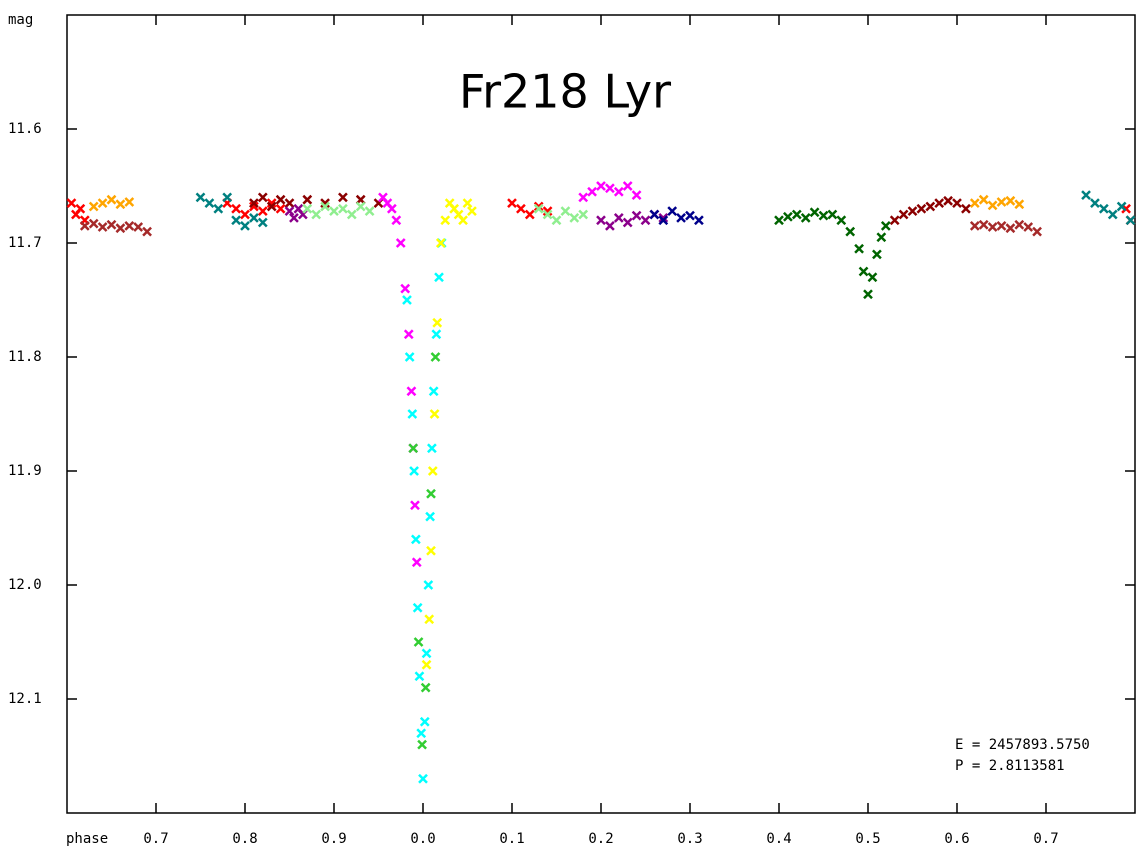 This screenshot has width=1136, height=851. I want to click on x-tick-label: 0.6, so click(956, 839).